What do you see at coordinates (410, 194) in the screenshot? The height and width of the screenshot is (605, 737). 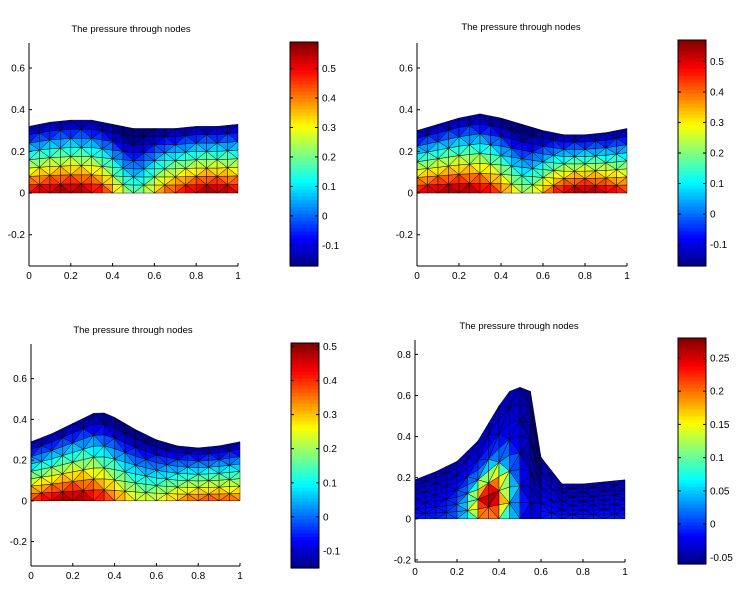 I see `y-tick-label: 0` at bounding box center [410, 194].